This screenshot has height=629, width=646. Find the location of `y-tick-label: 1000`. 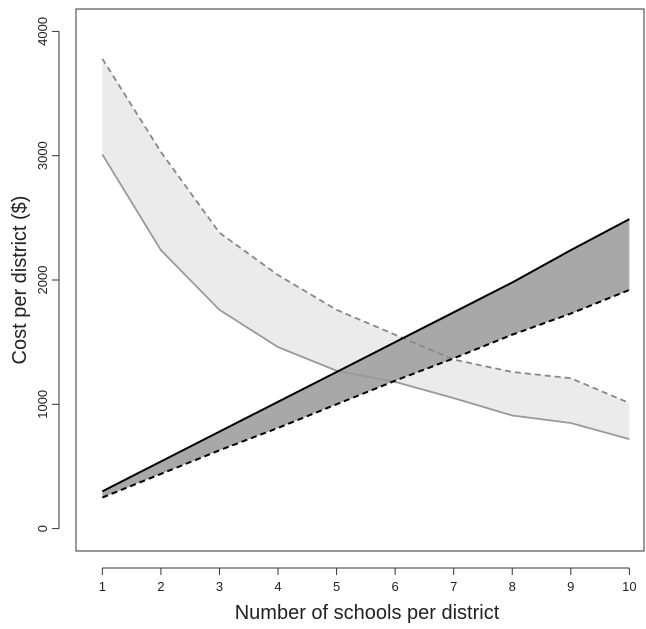

y-tick-label: 1000 is located at coordinates (42, 404).